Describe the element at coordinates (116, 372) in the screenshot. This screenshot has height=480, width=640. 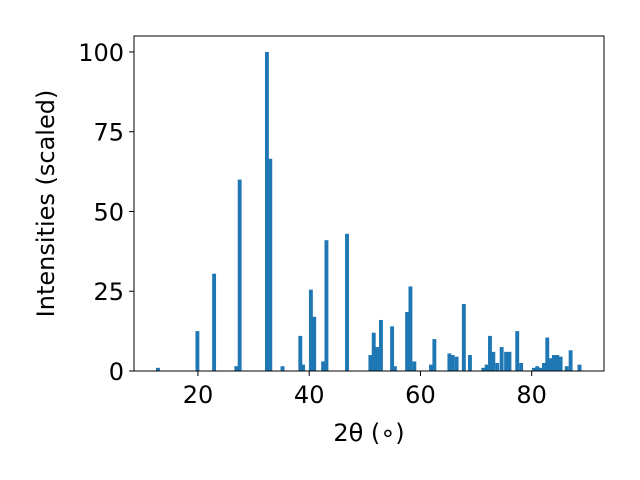
I see `y-tick-label: 0` at that location.